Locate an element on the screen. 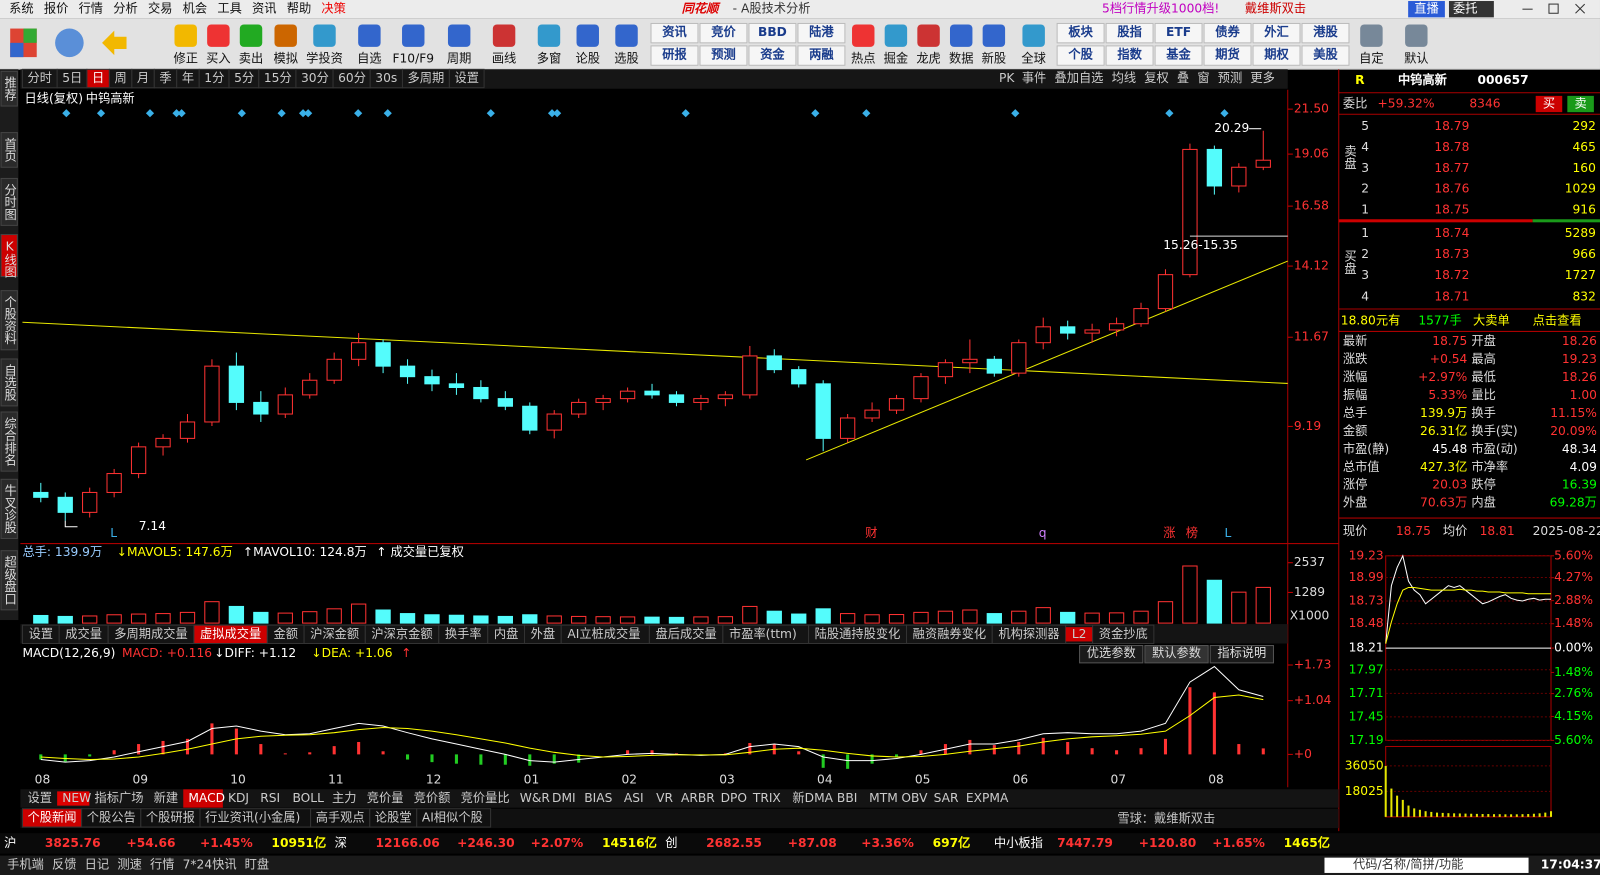  indicator-tab: W&R is located at coordinates (535, 798).